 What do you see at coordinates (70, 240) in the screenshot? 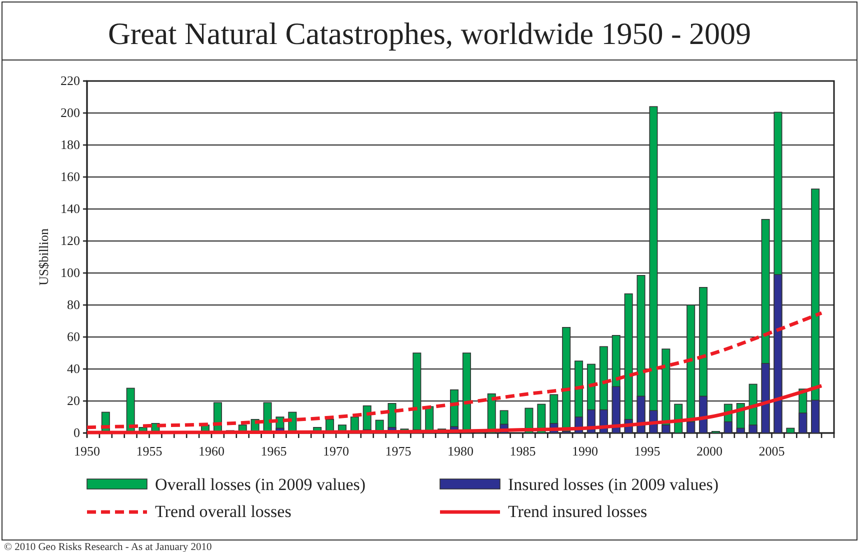
I see `y-tick-label: 120` at bounding box center [70, 240].